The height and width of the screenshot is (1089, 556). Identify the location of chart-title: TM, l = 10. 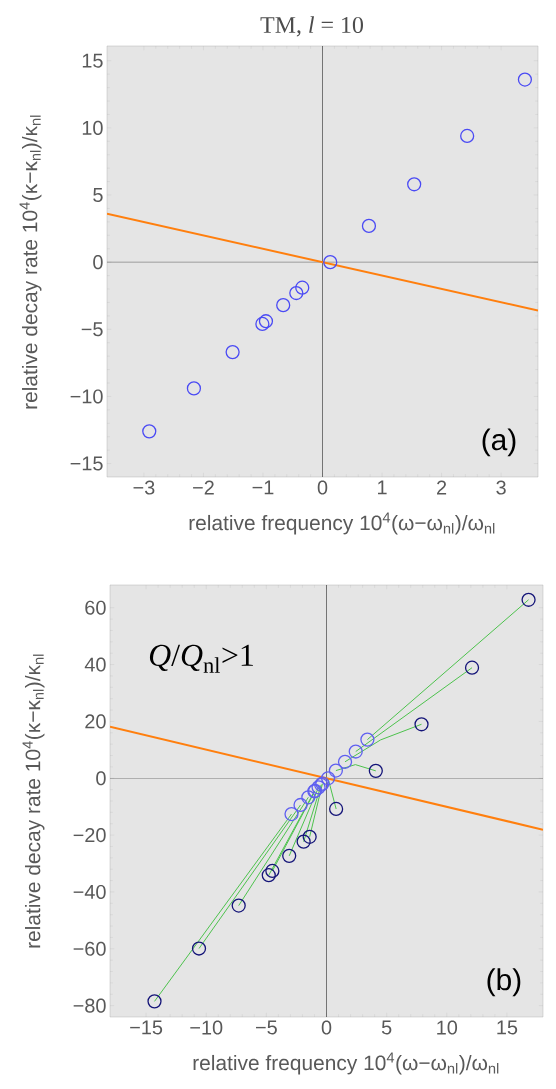
(311, 26).